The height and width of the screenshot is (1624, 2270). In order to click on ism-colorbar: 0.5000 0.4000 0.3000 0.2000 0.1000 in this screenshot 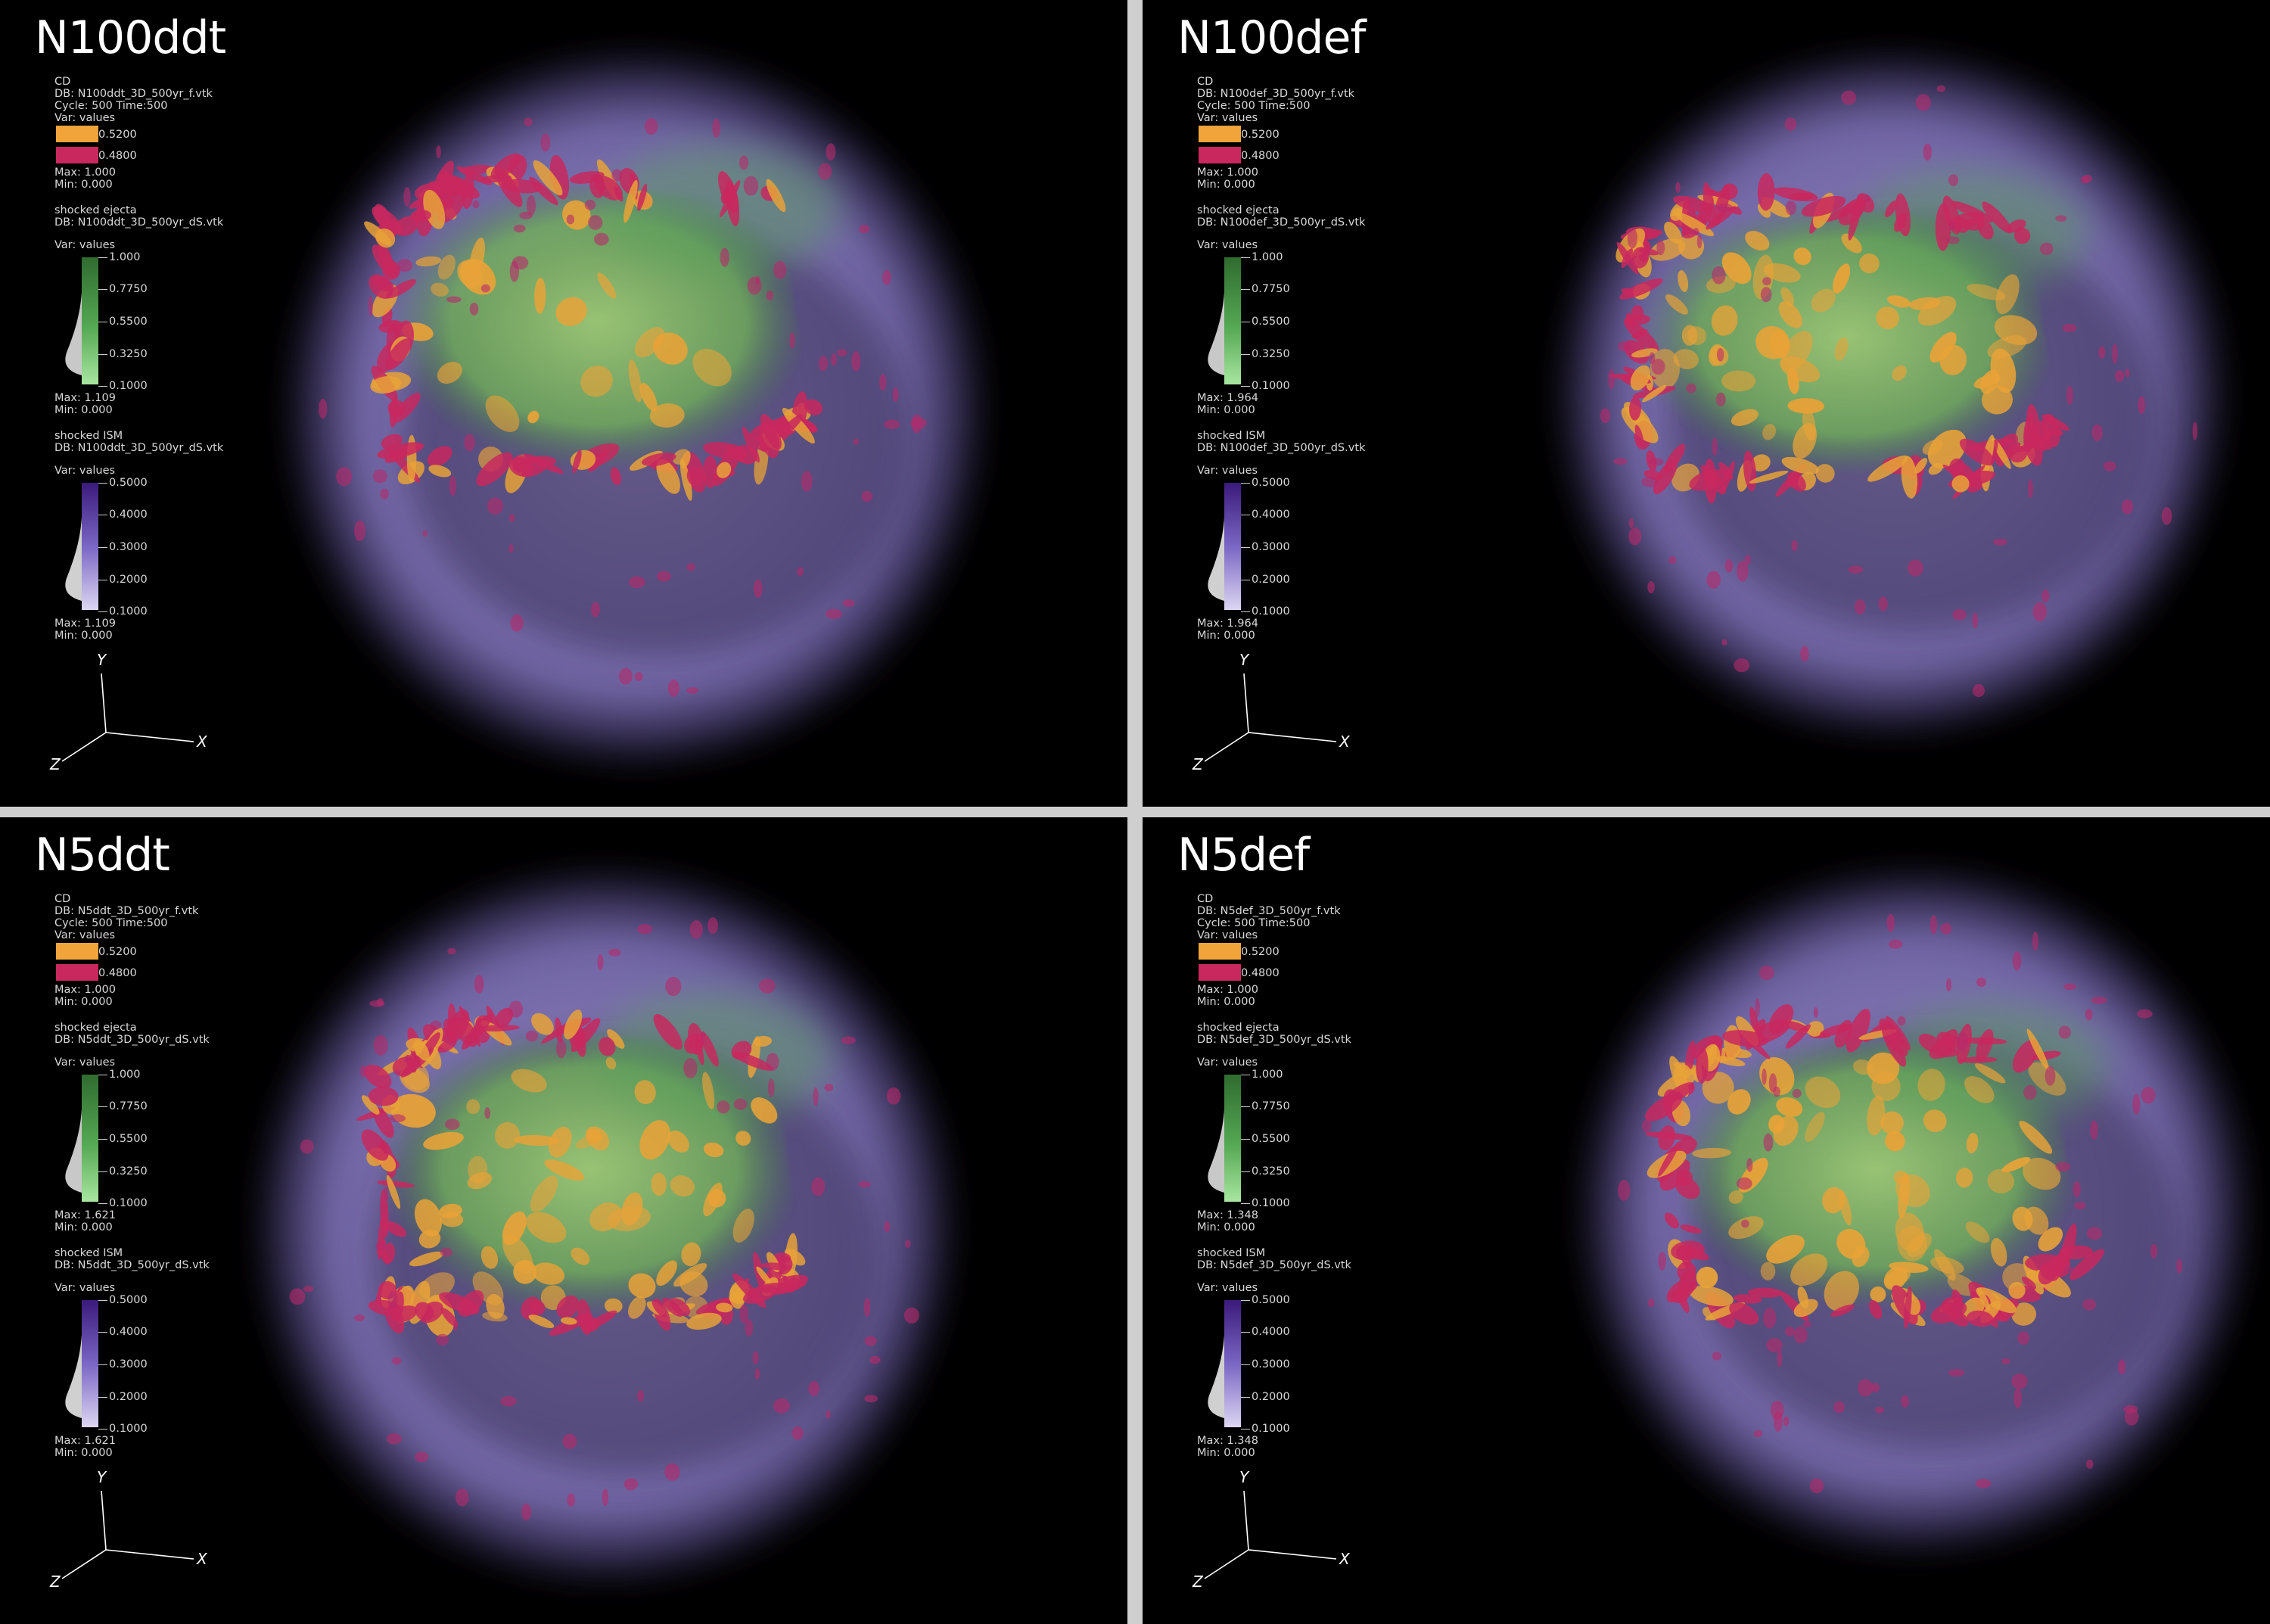, I will do `click(175, 1365)`.